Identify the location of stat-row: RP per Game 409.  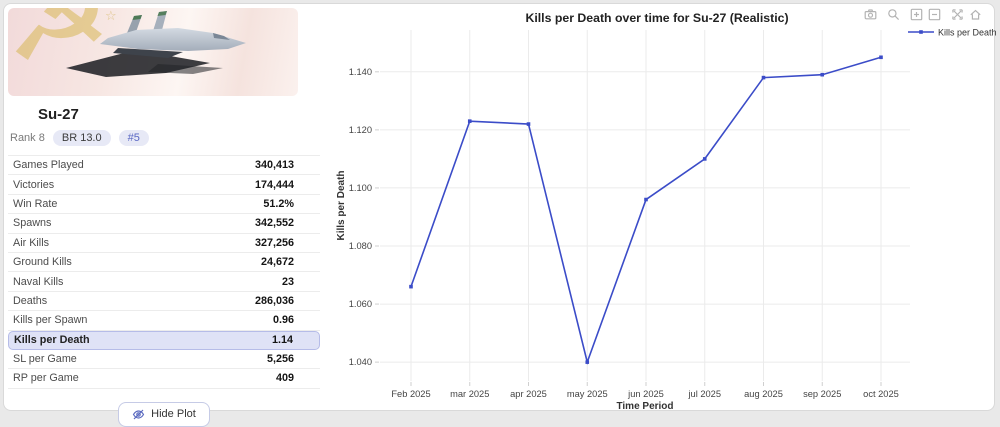
(164, 379).